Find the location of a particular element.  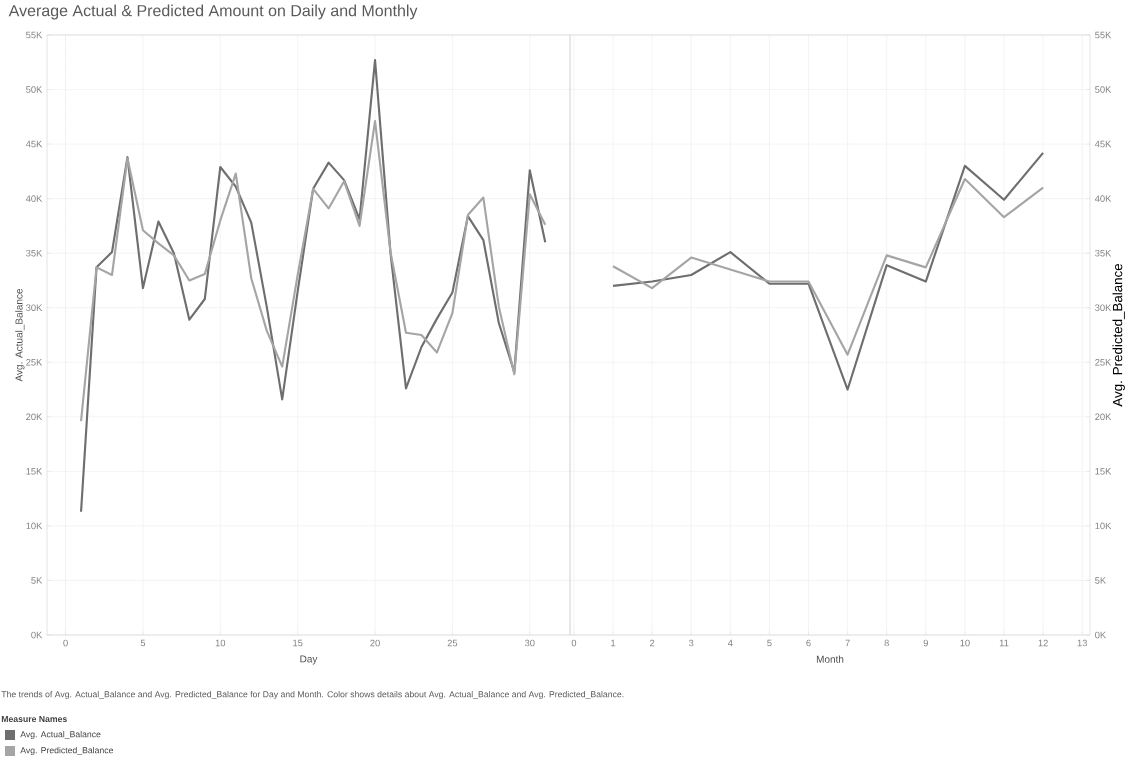

chart-title: Average Actual & Predicted Amount on Daily and Monthly is located at coordinates (213, 12).